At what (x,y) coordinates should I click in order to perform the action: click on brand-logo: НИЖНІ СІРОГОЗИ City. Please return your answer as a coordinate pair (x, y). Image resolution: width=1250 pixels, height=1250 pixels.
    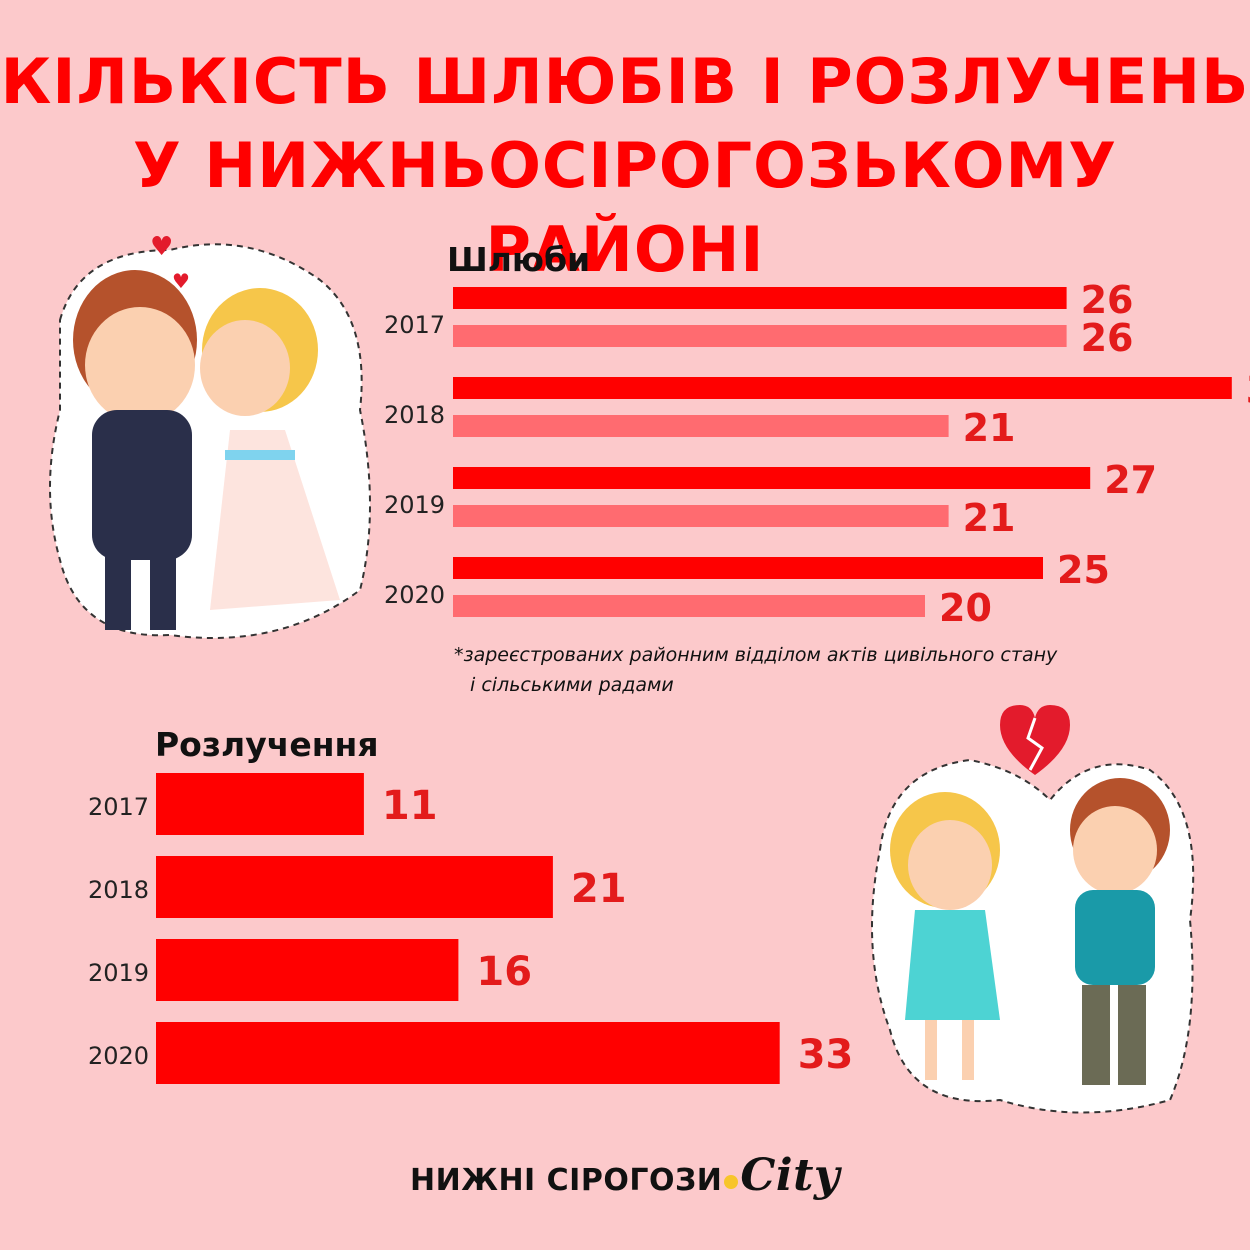
    Looking at the image, I should click on (625, 1175).